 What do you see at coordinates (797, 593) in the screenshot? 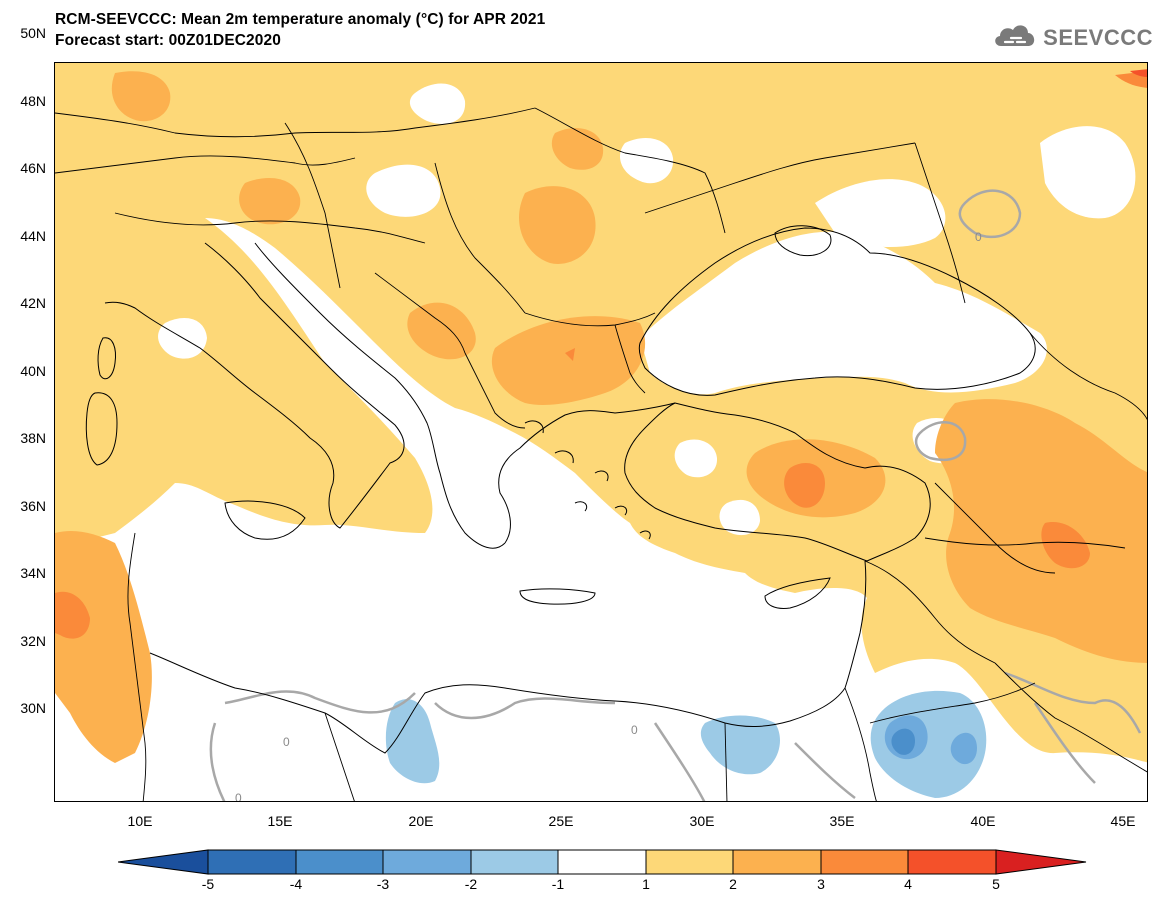
I see `coast-cyprus` at bounding box center [797, 593].